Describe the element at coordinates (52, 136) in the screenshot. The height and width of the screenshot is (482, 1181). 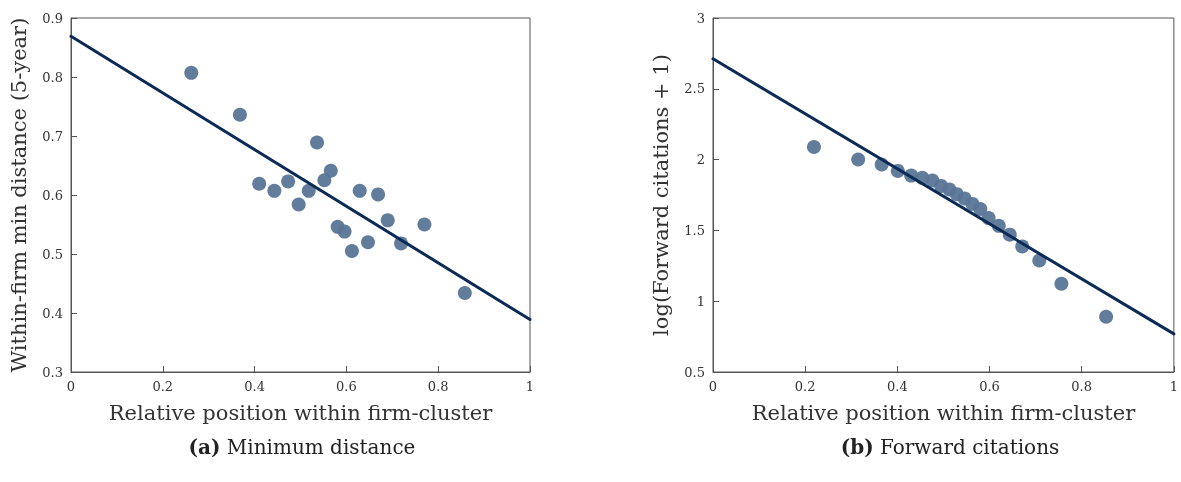
I see `y-tick-label: 0.7` at that location.